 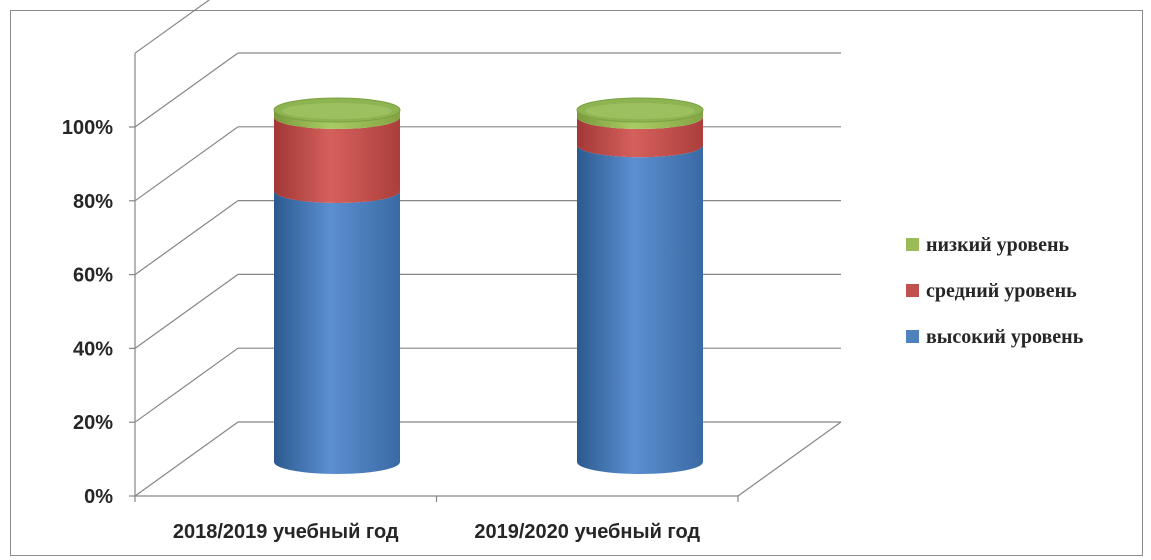 I want to click on legend-label: средний уровень, so click(x=1001, y=291).